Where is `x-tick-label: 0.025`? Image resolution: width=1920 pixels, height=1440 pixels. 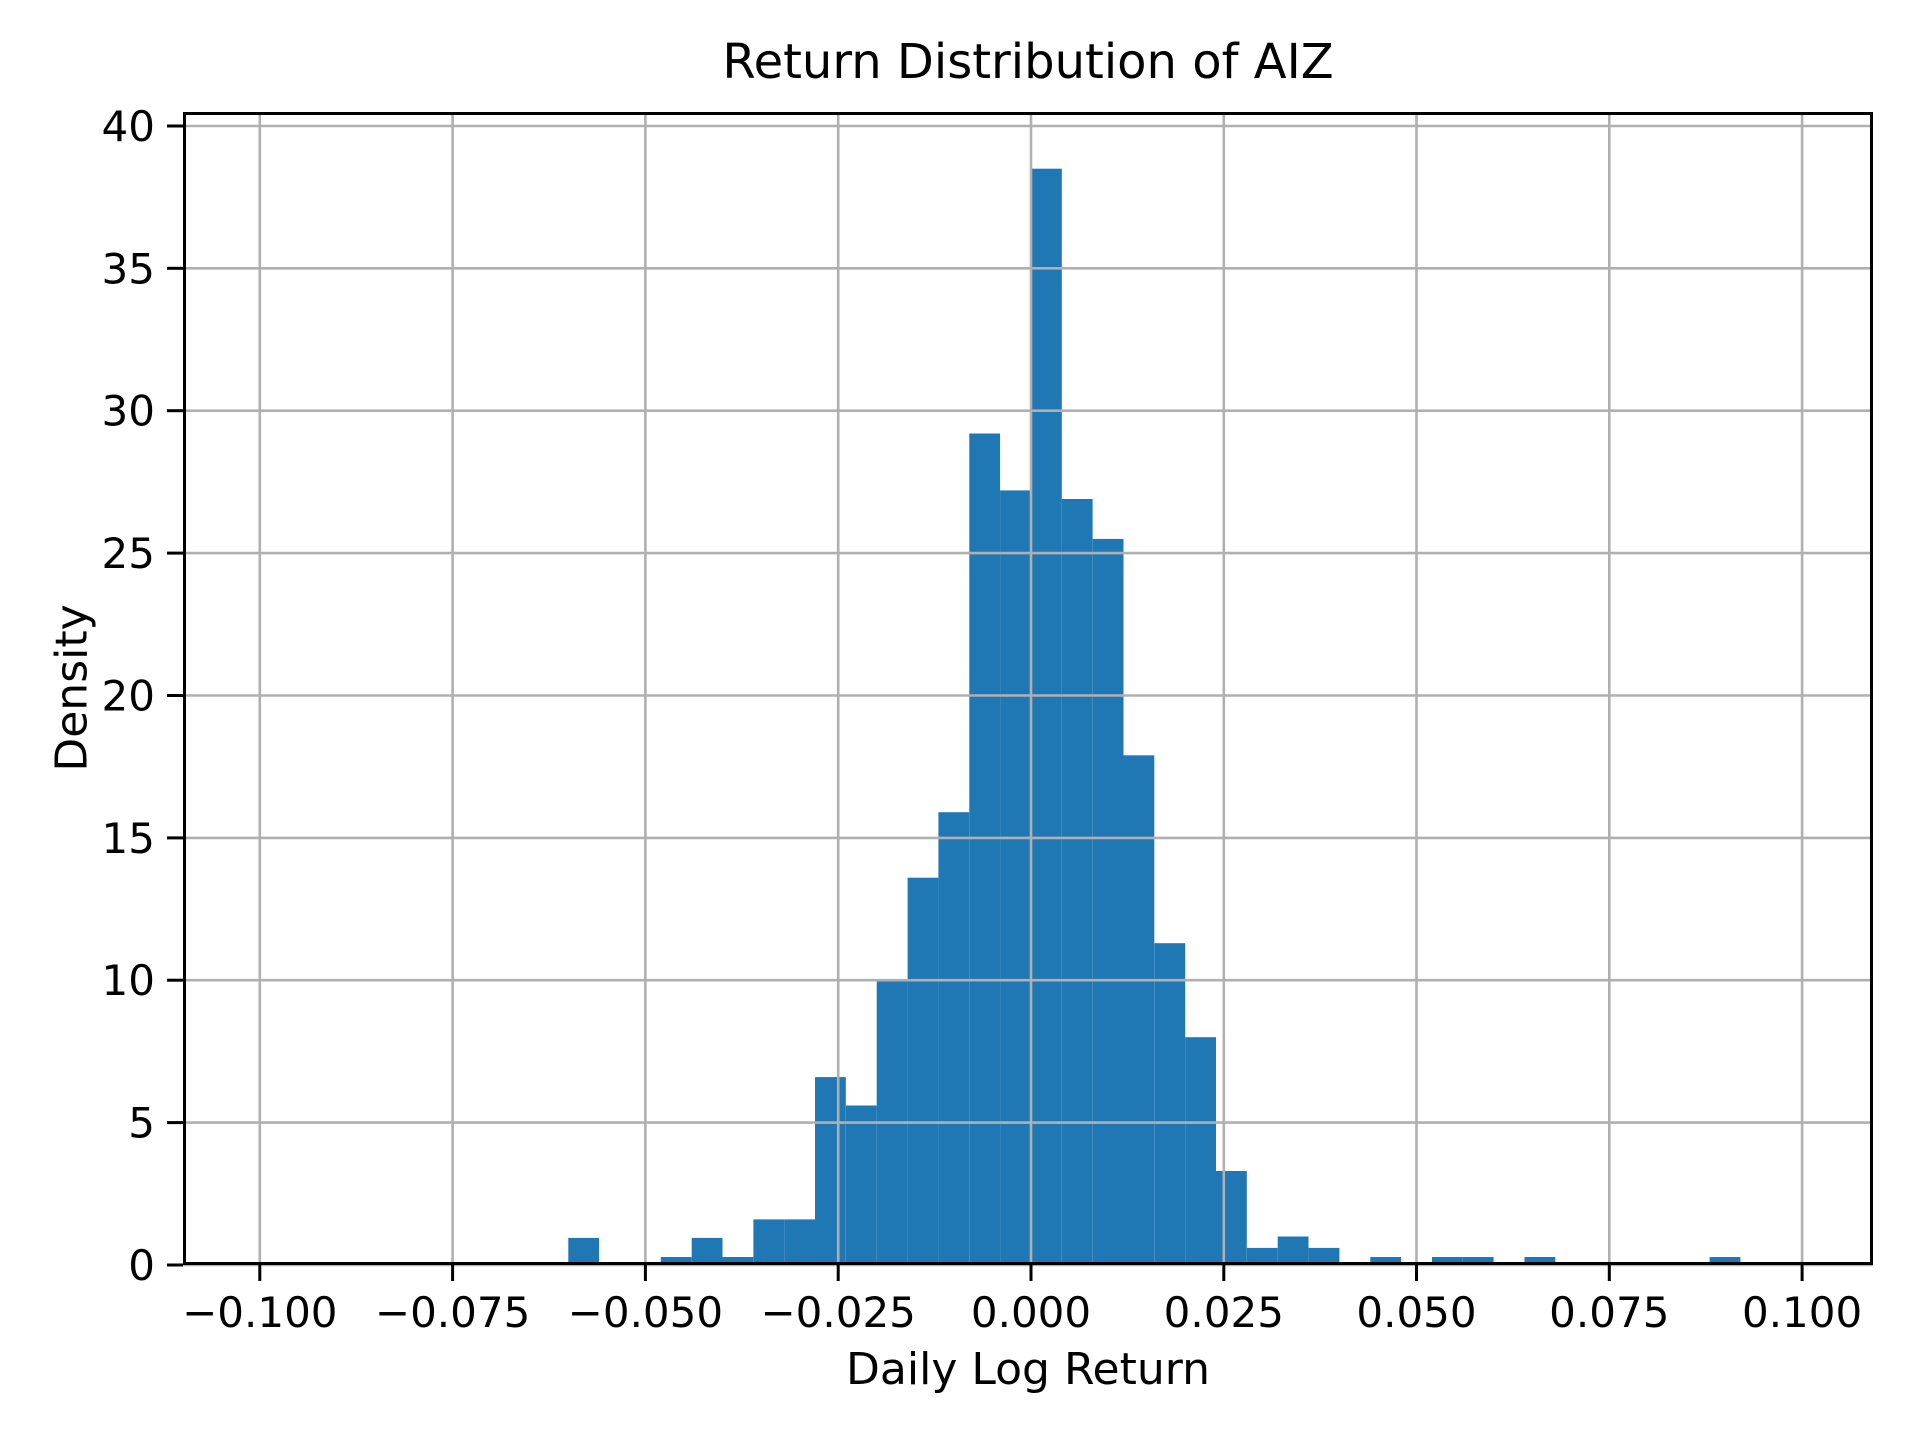
x-tick-label: 0.025 is located at coordinates (1224, 1312).